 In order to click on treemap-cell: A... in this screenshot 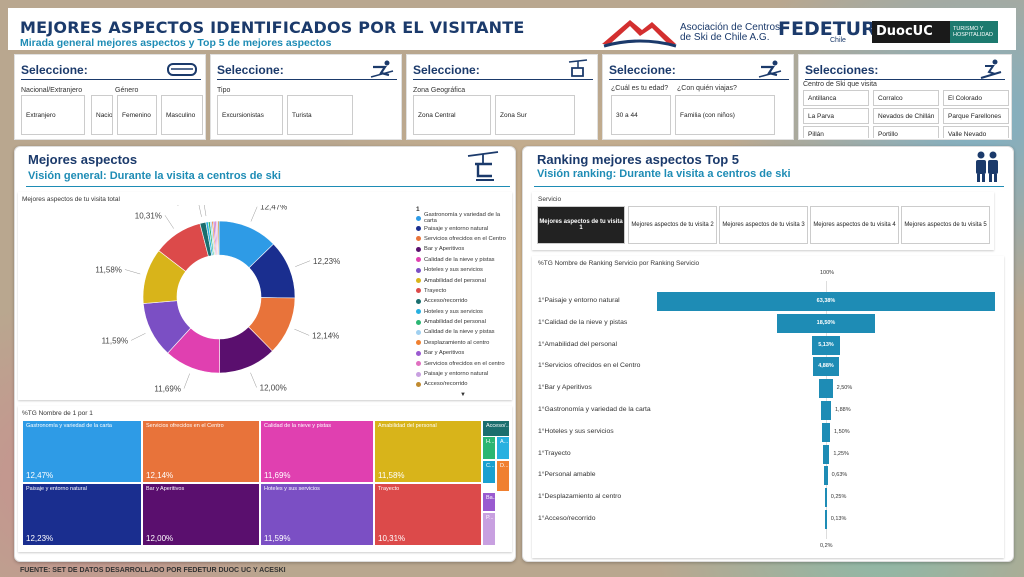, I will do `click(503, 448)`.